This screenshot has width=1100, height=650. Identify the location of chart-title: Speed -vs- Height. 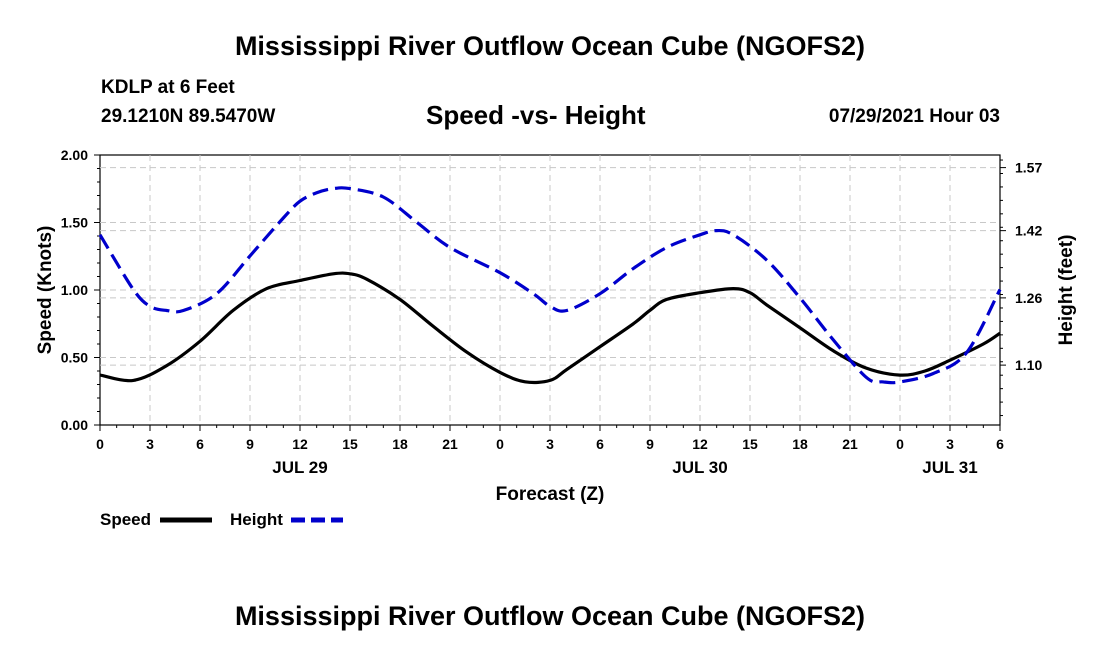
(536, 115).